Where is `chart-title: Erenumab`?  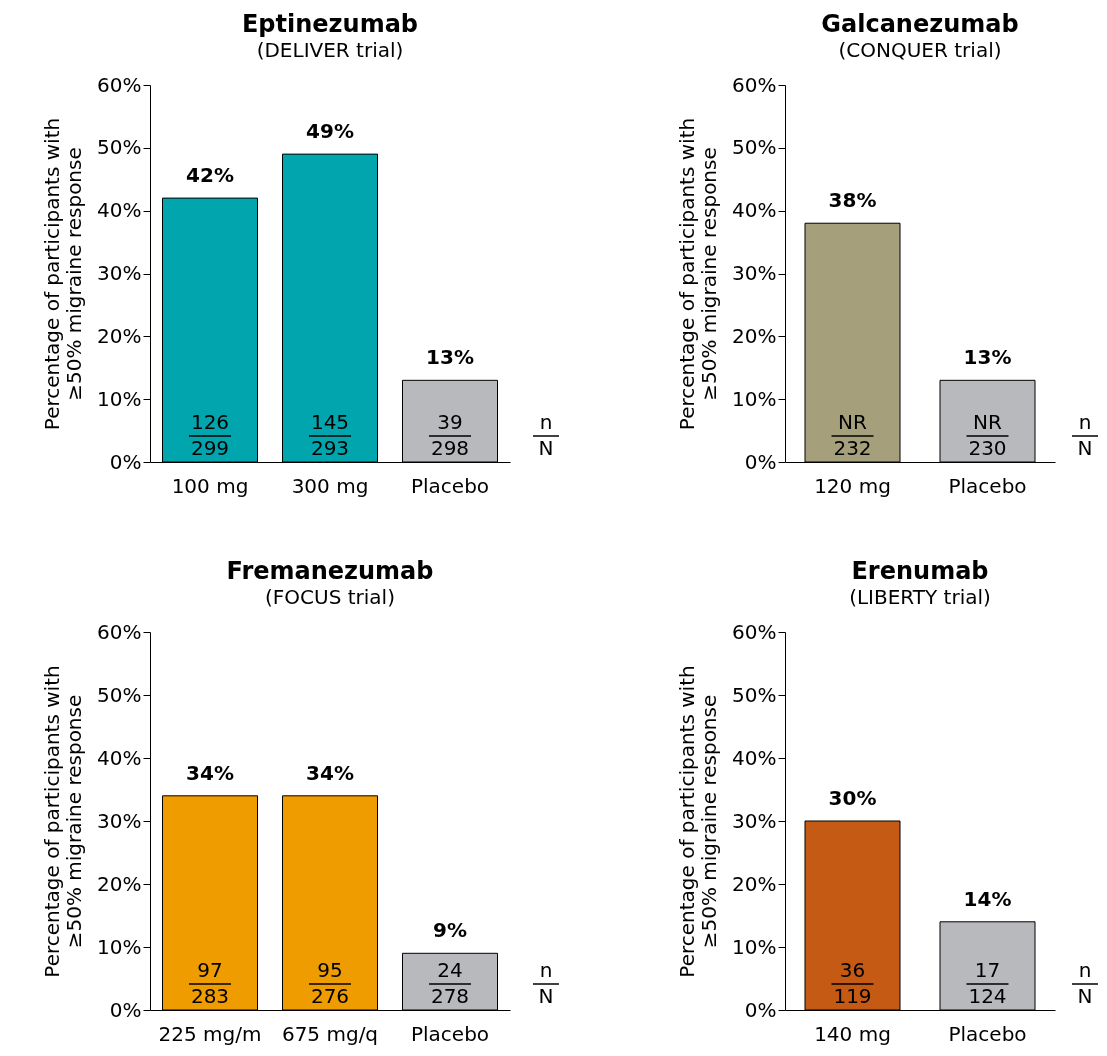
chart-title: Erenumab is located at coordinates (920, 571).